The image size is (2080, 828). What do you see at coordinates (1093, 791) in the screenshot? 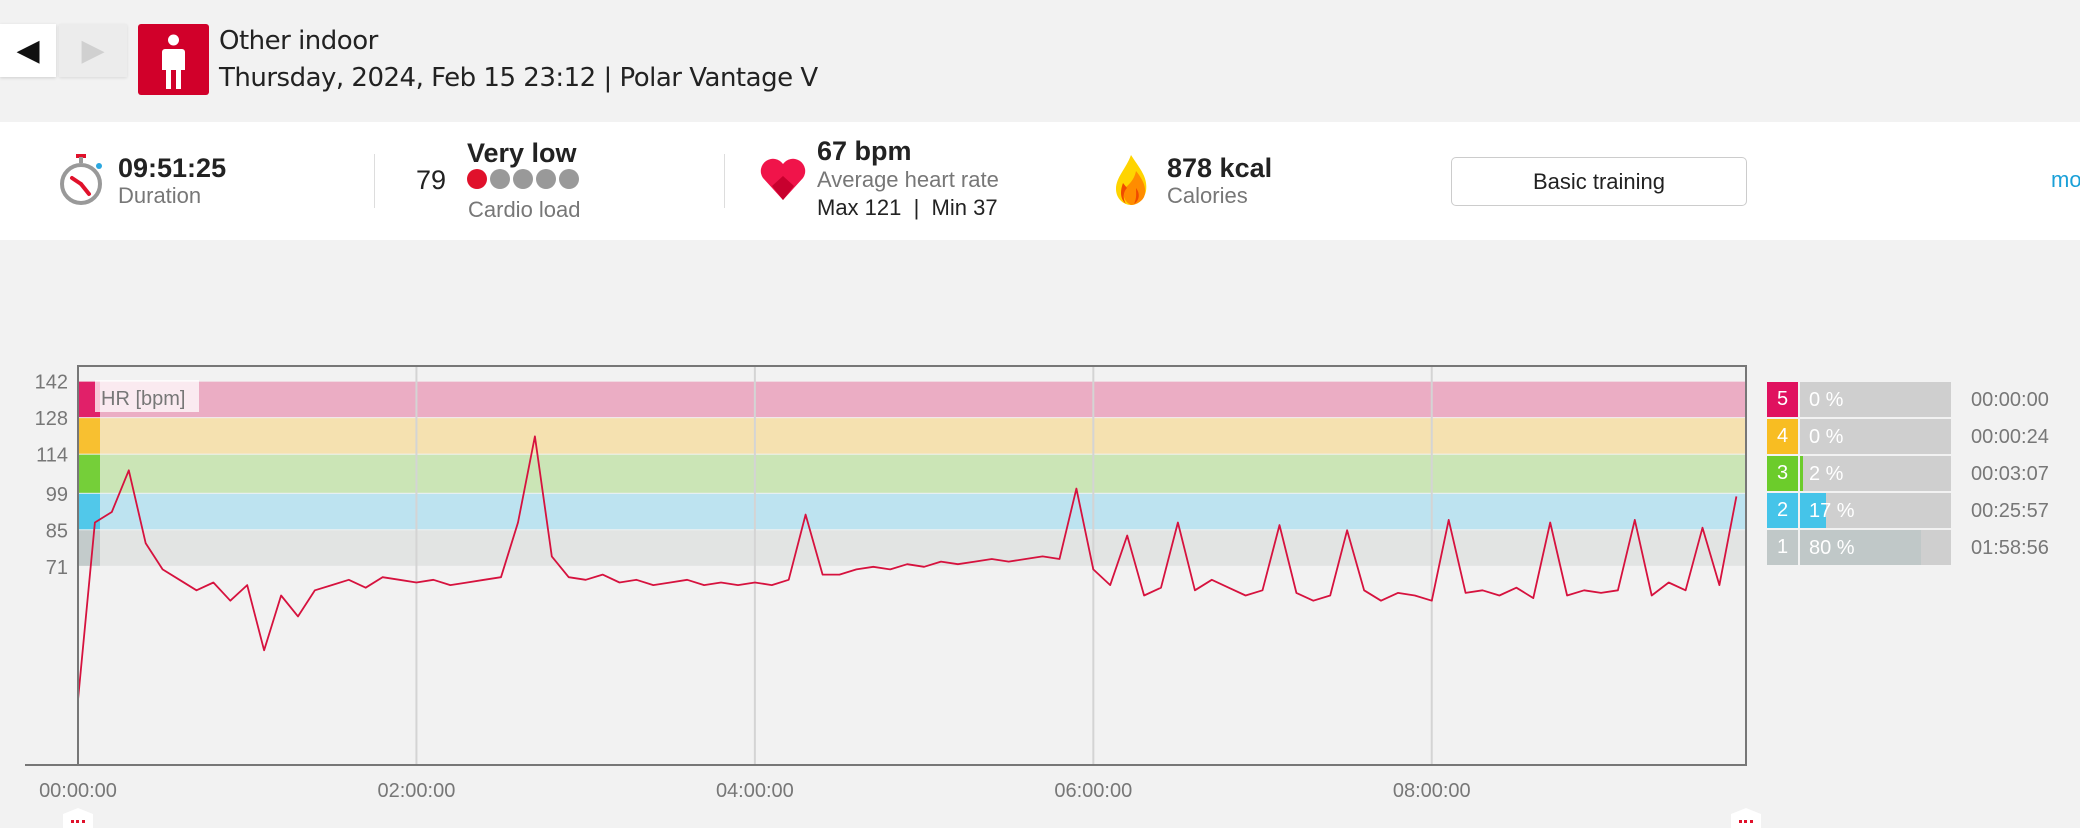
I see `x-tick-label: 06:00:00` at bounding box center [1093, 791].